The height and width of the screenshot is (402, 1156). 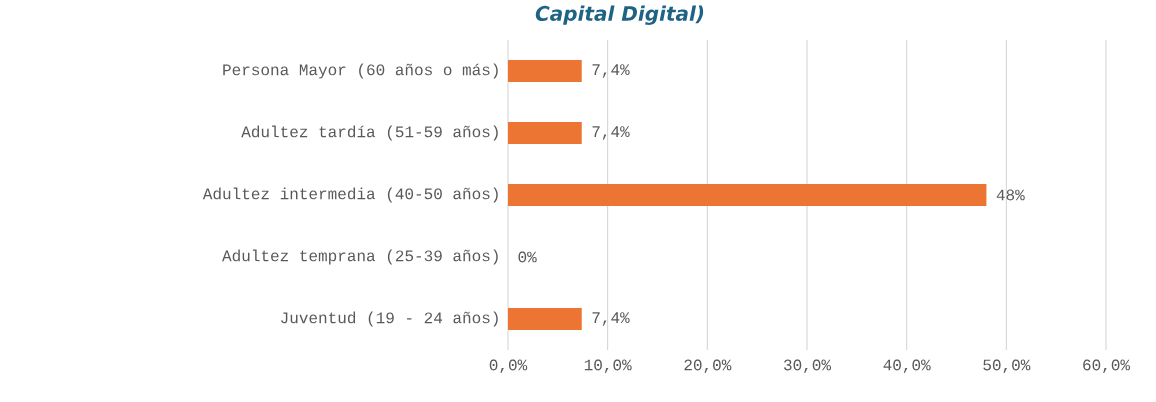 What do you see at coordinates (1107, 366) in the screenshot?
I see `x-tick-label: 60,0%` at bounding box center [1107, 366].